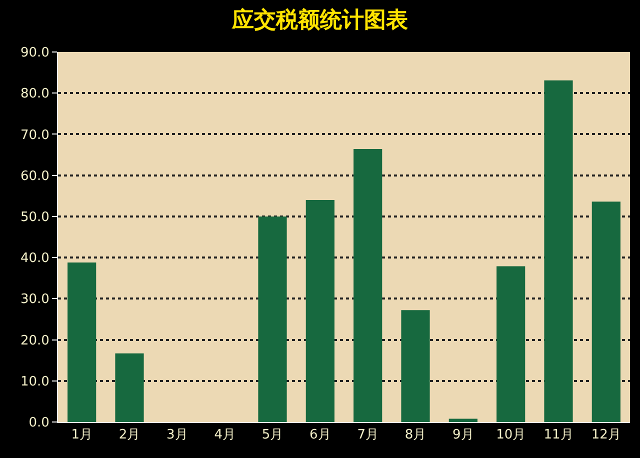 Image resolution: width=640 pixels, height=458 pixels. What do you see at coordinates (511, 435) in the screenshot?
I see `x-tick-label: 10月` at bounding box center [511, 435].